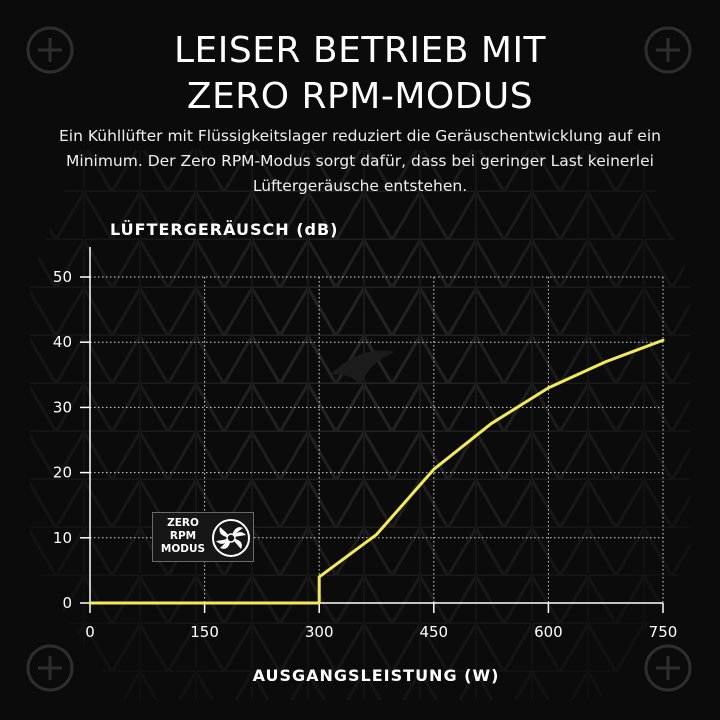  What do you see at coordinates (319, 632) in the screenshot?
I see `x-tick-label: 300` at bounding box center [319, 632].